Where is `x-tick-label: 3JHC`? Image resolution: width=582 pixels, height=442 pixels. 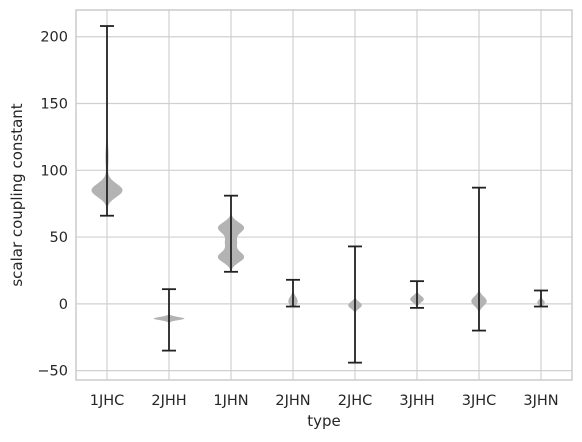
x-tick-label: 3JHC is located at coordinates (479, 401).